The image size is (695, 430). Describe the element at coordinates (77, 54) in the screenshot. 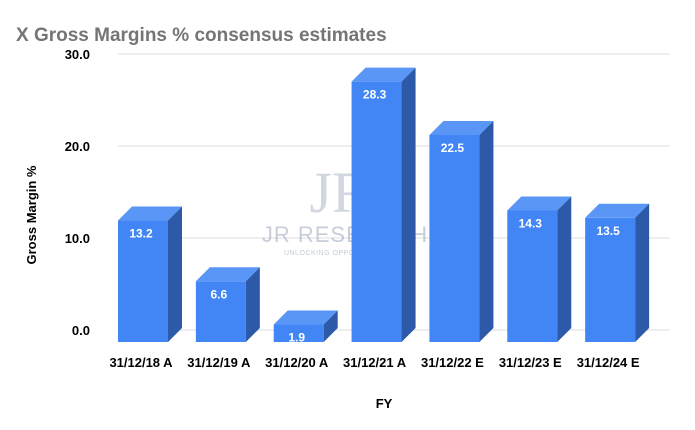

I see `y-tick-label: 30.0` at that location.